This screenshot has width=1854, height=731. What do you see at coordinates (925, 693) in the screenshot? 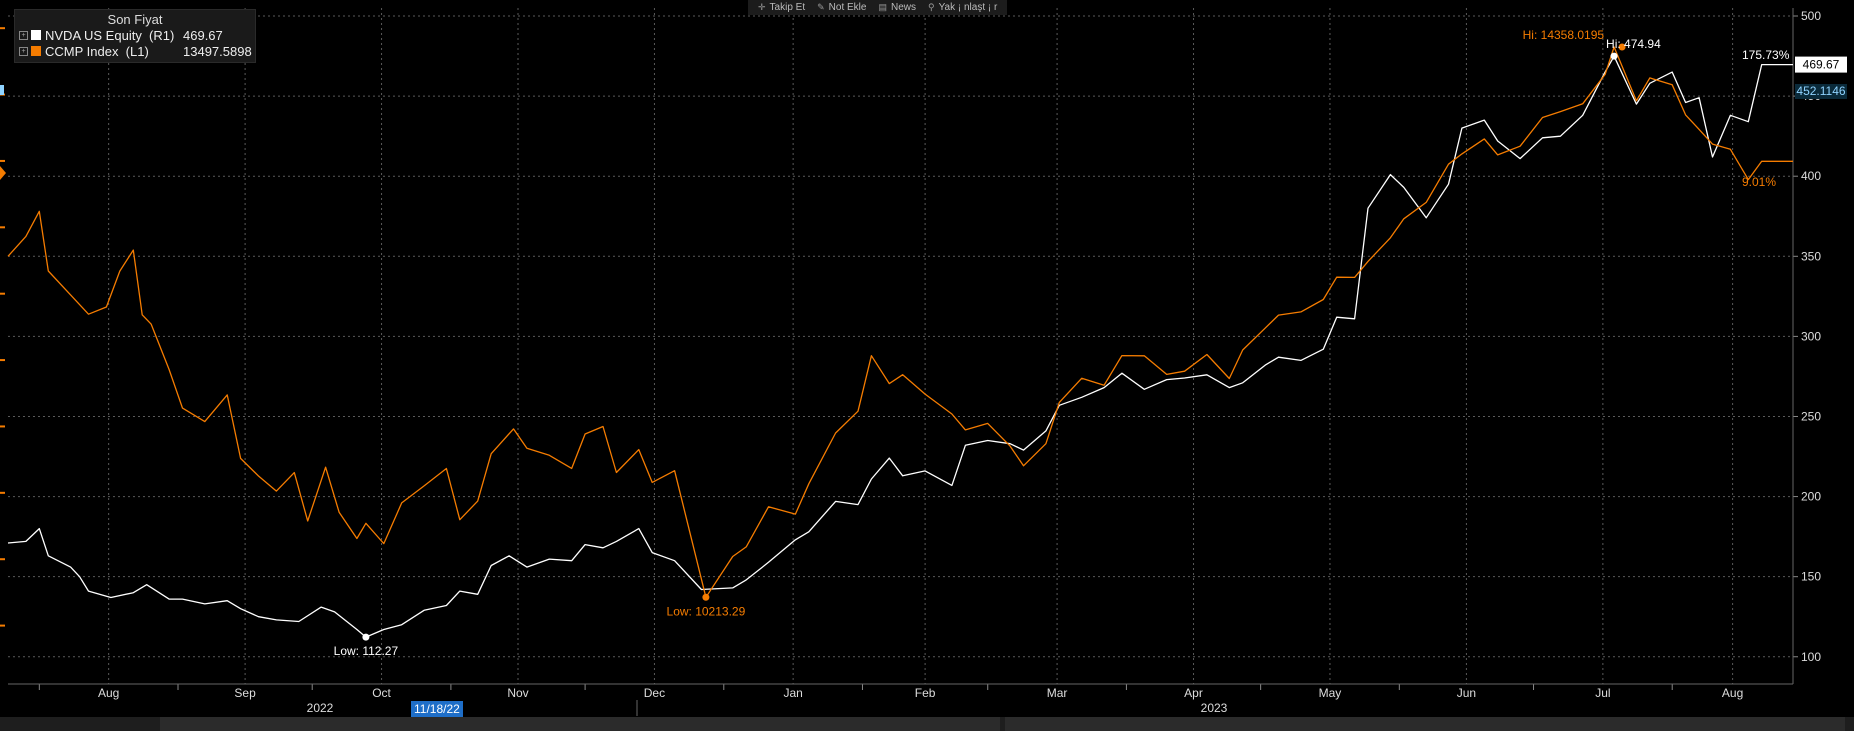
I see `x-tick-label: Feb` at bounding box center [925, 693].